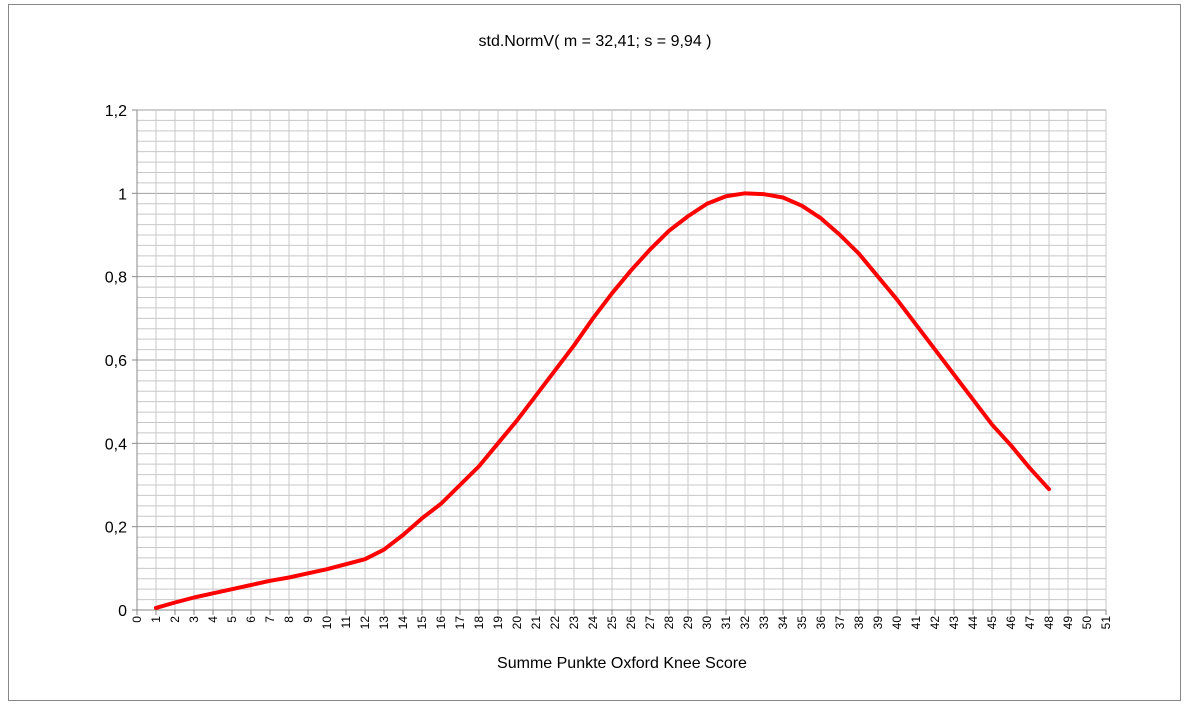 The width and height of the screenshot is (1190, 706). I want to click on x-tick-label: 8, so click(289, 619).